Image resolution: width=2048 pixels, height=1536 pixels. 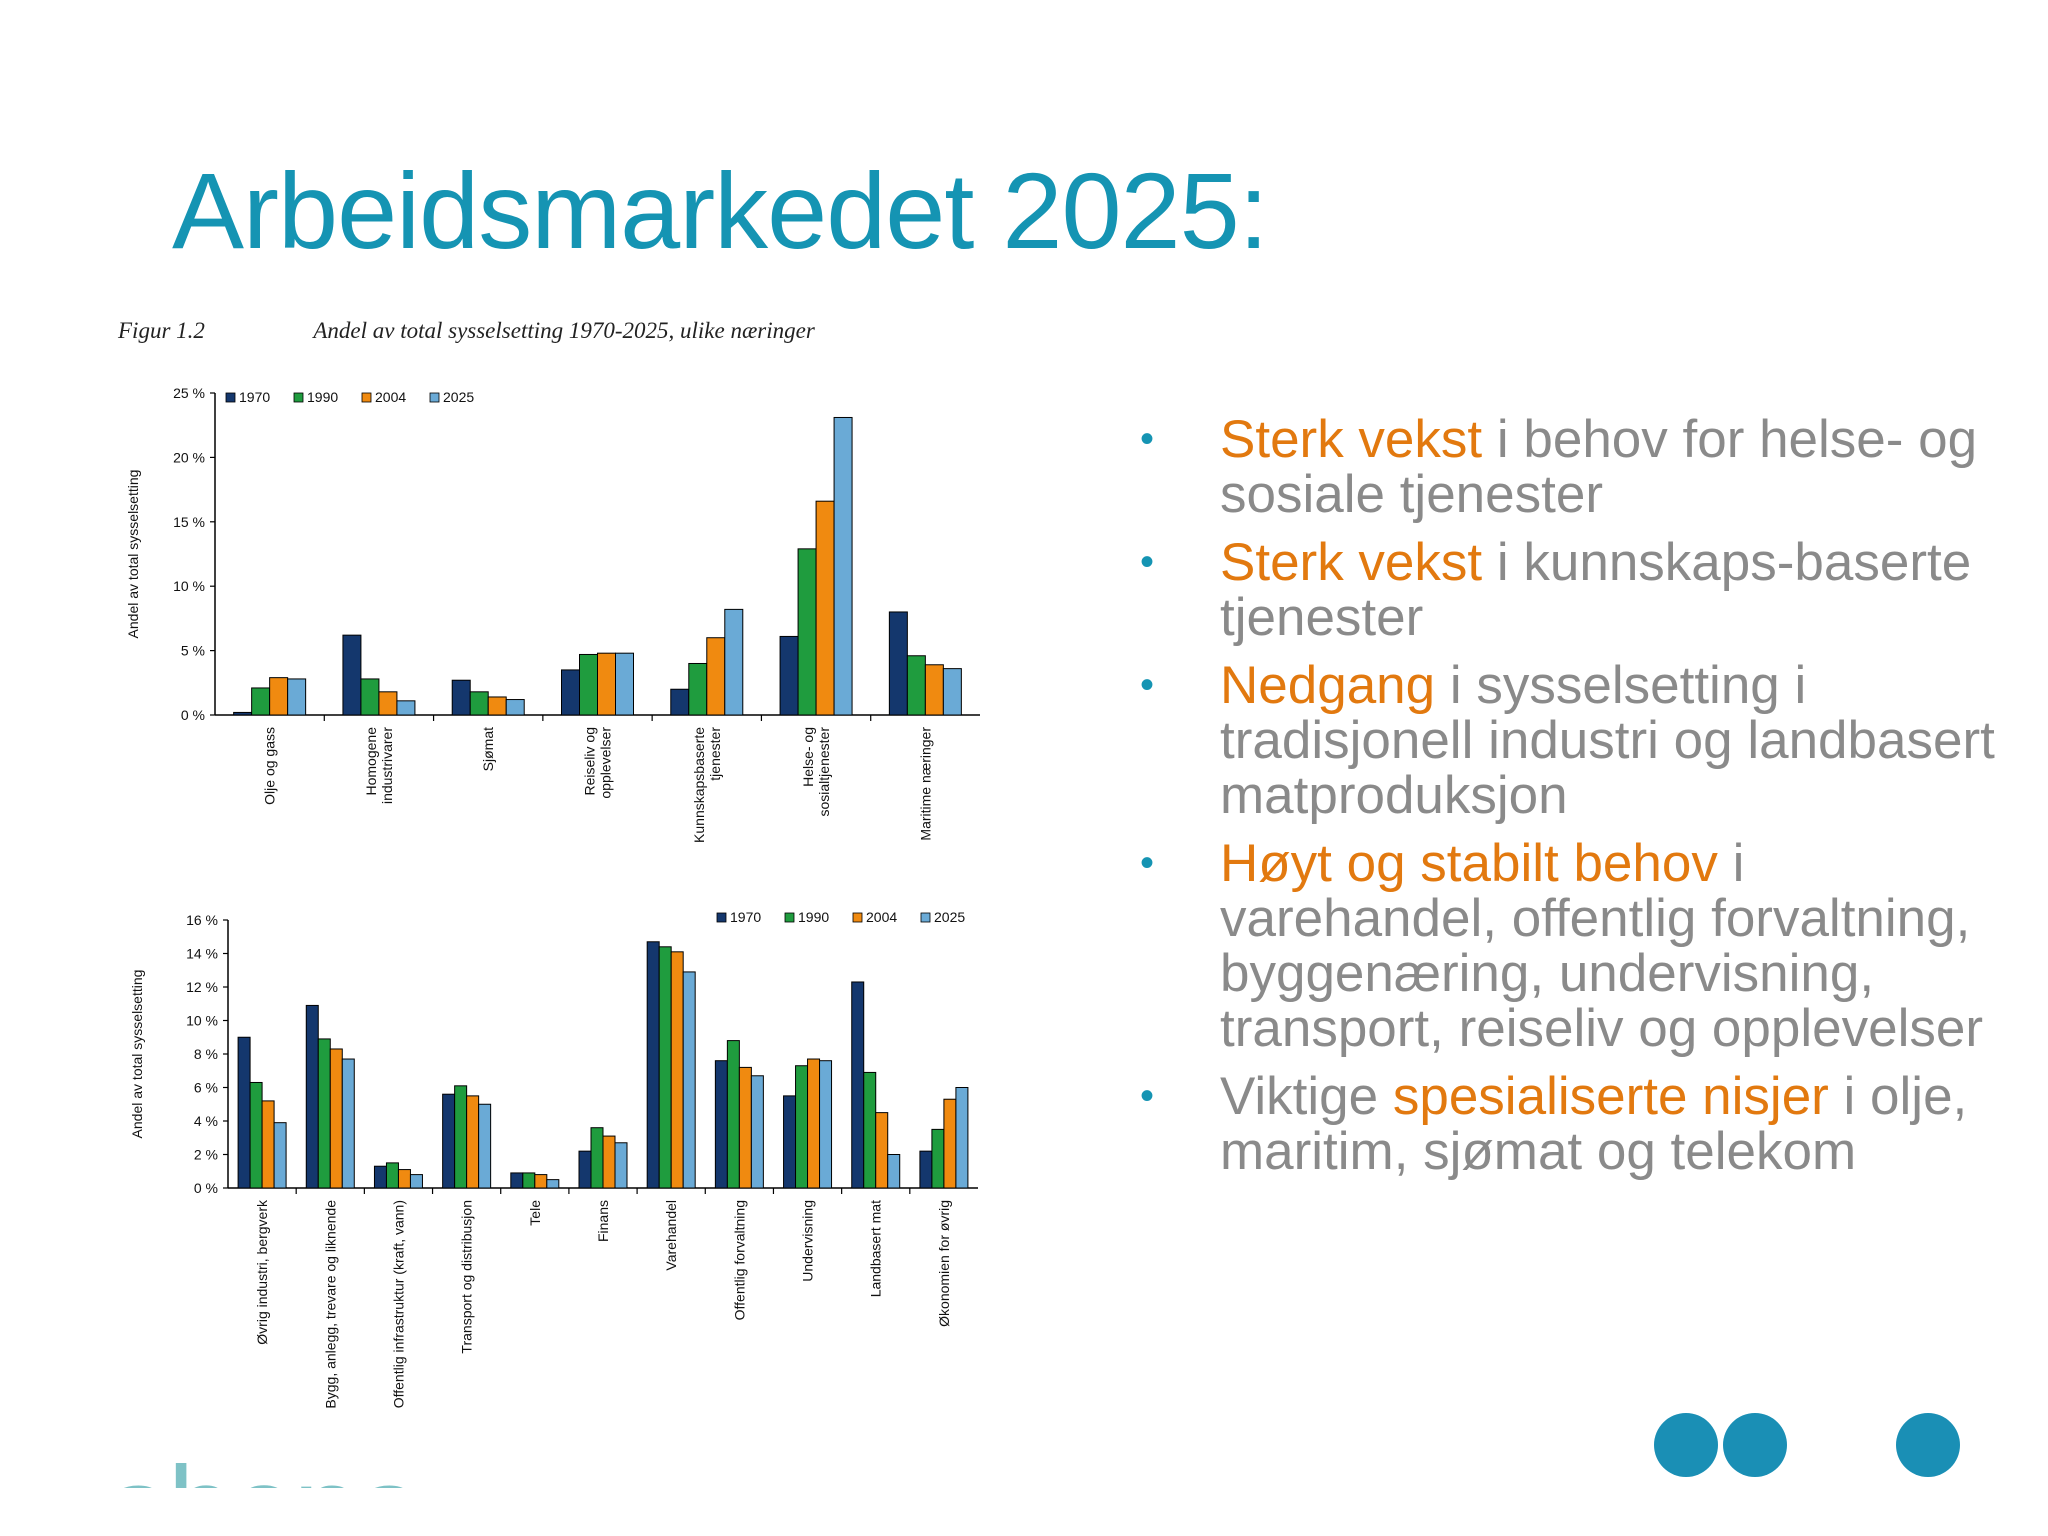 I want to click on bullet-text: i kunnskaps-baserte tjenester, so click(x=1596, y=590).